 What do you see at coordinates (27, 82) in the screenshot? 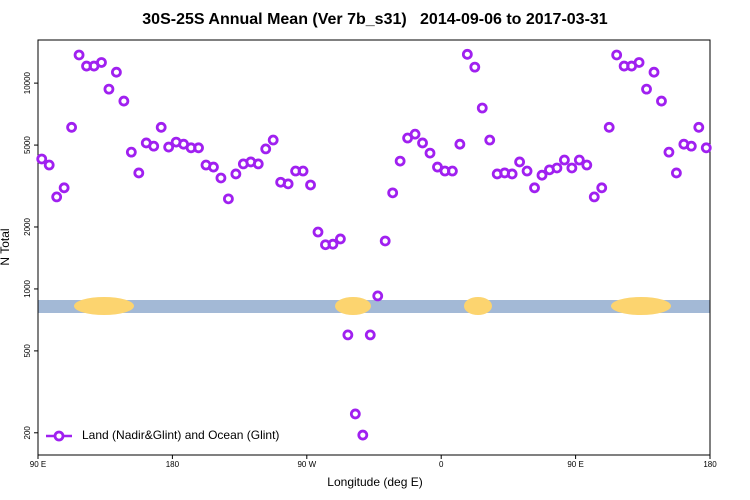
I see `y-tick-label: 10000` at bounding box center [27, 82].